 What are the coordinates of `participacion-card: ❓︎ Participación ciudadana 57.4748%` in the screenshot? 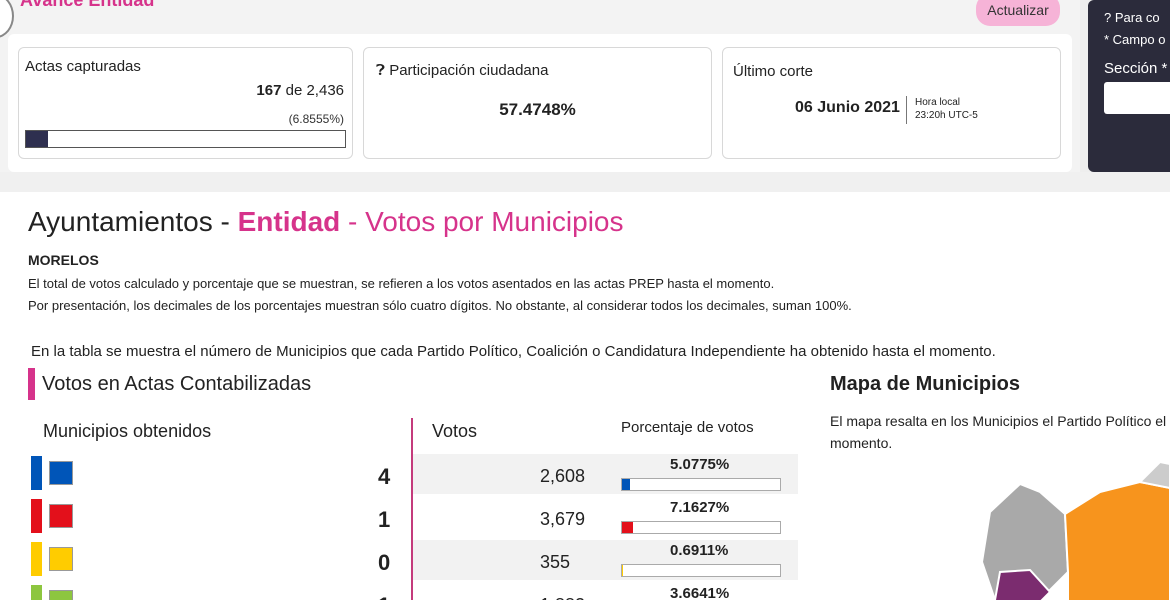 It's located at (537, 103).